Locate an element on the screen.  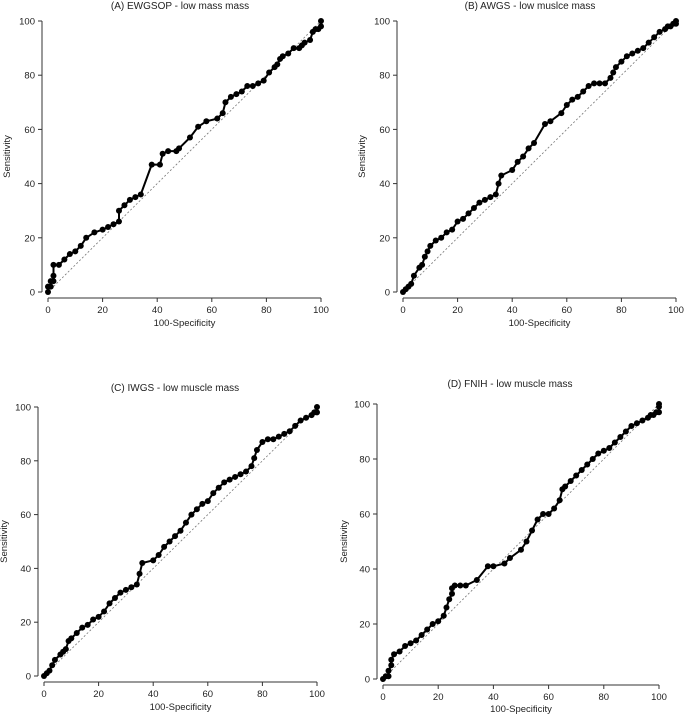
x-tick-label: 100 is located at coordinates (317, 694).